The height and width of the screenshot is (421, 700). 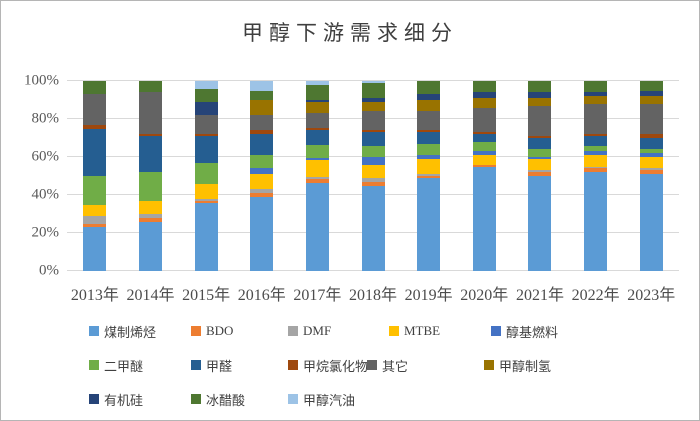 What do you see at coordinates (338, 331) in the screenshot?
I see `legend-item-DMF: DMF` at bounding box center [338, 331].